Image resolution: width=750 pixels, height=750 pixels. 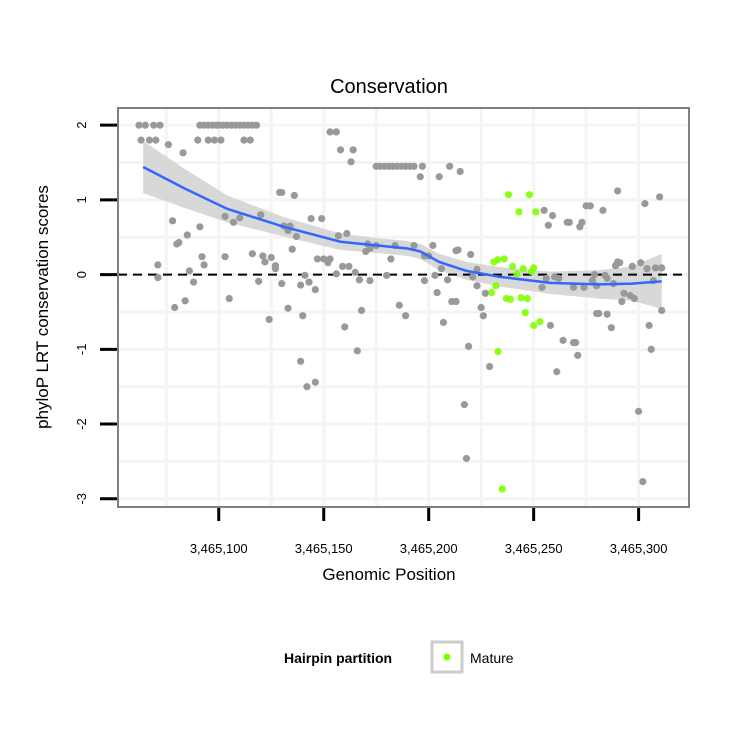 I want to click on legend: Hairpin partition Mature, so click(x=399, y=657).